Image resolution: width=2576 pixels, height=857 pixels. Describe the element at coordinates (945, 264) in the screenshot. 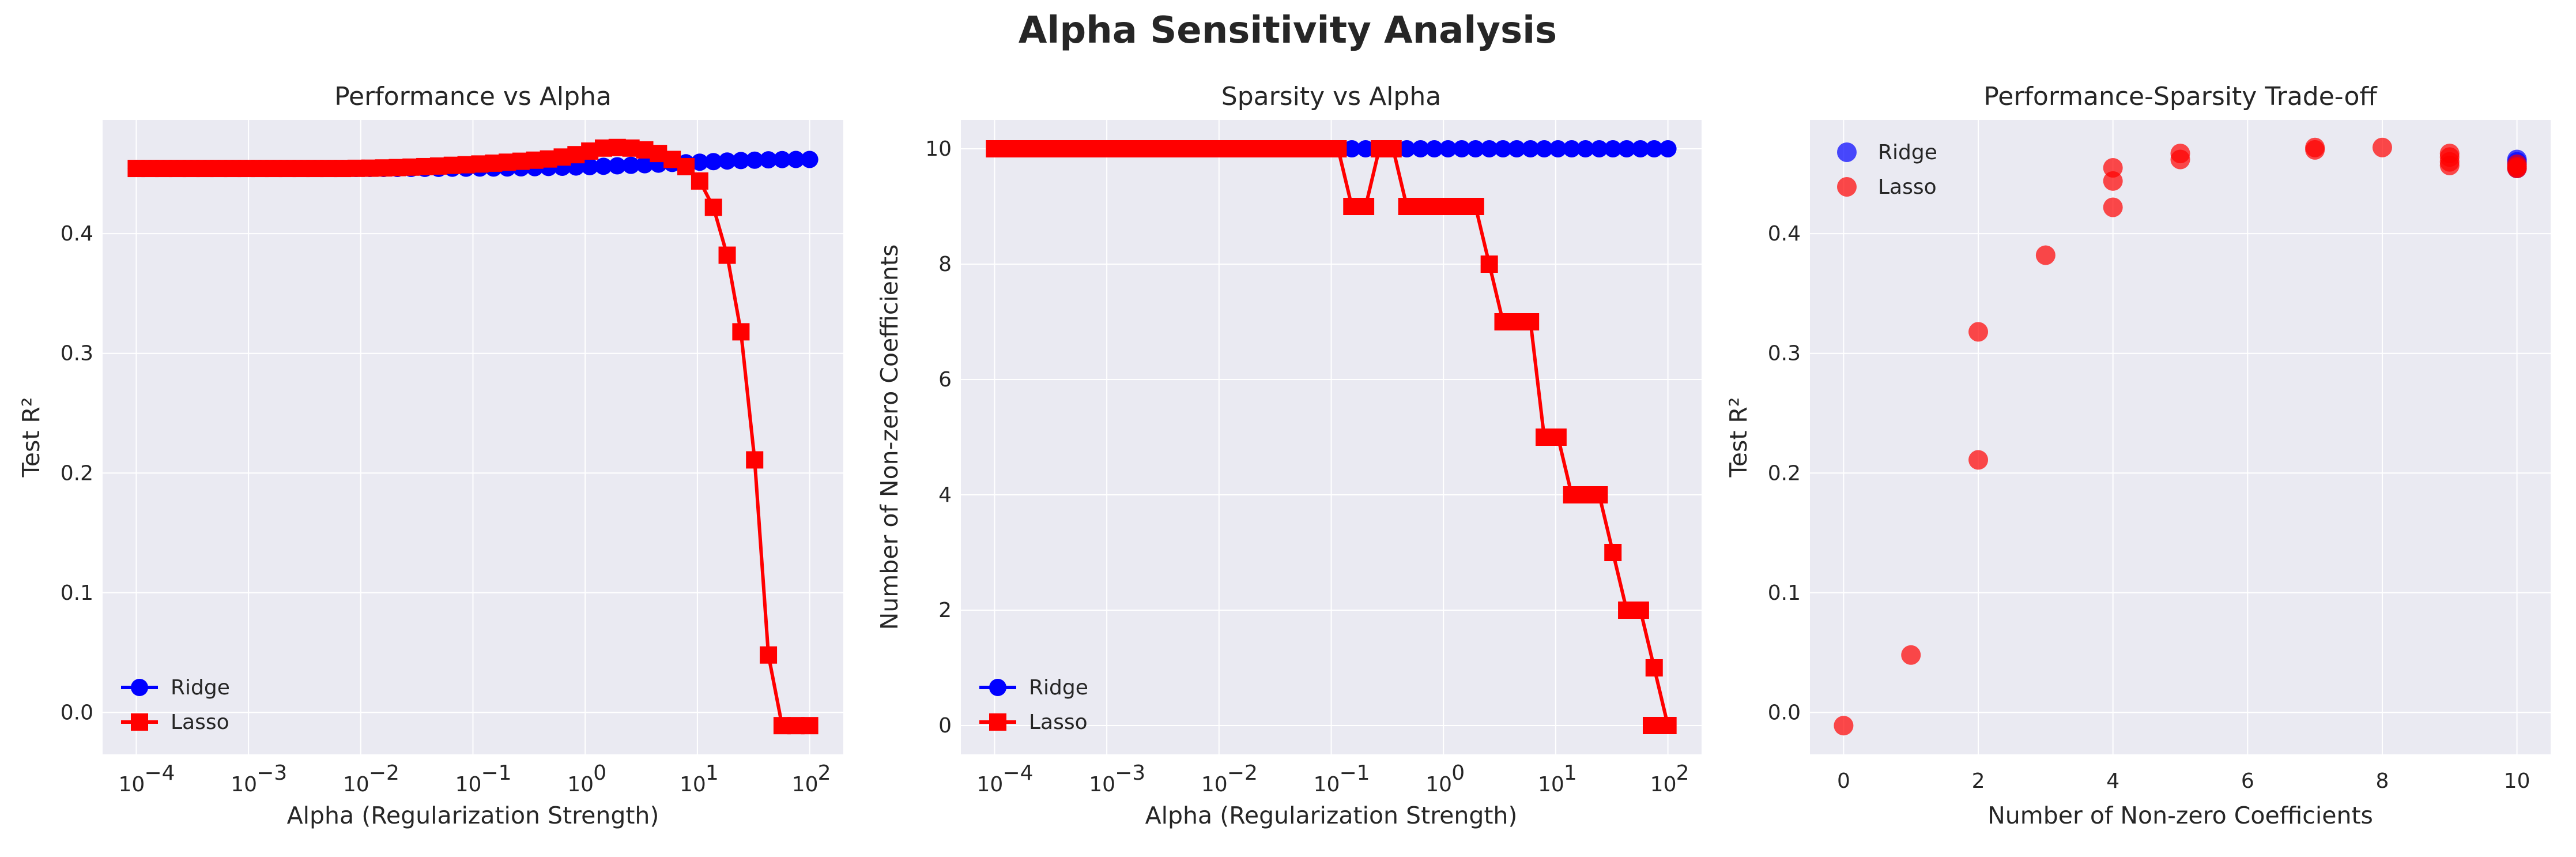

I see `y-tick-label: 8` at that location.